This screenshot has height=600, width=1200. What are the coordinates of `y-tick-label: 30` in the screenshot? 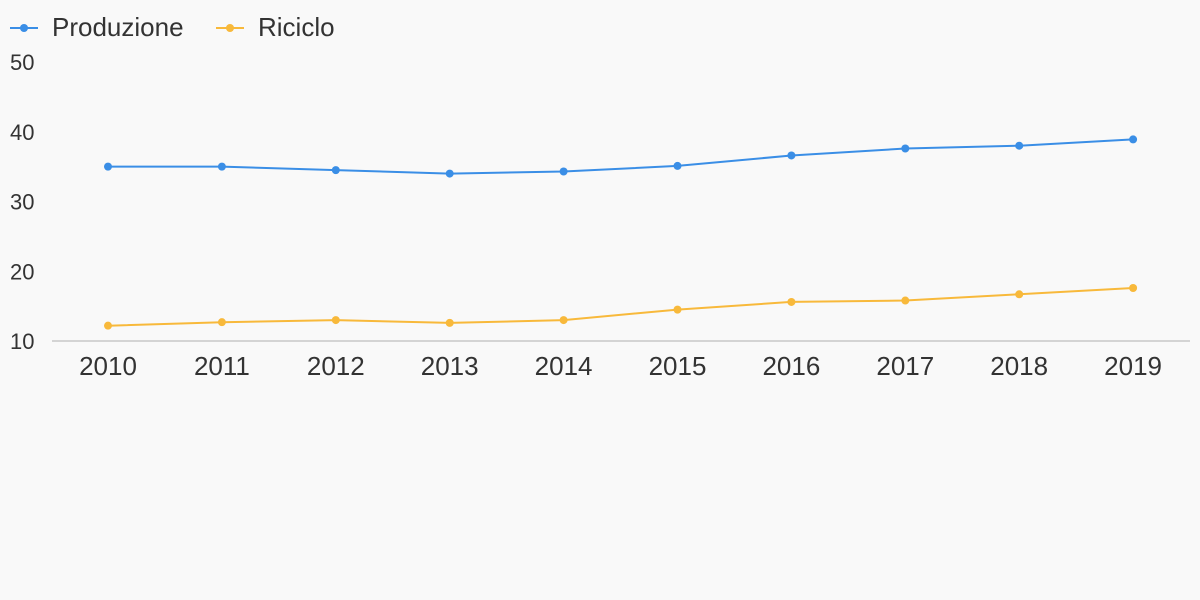 It's located at (22, 202).